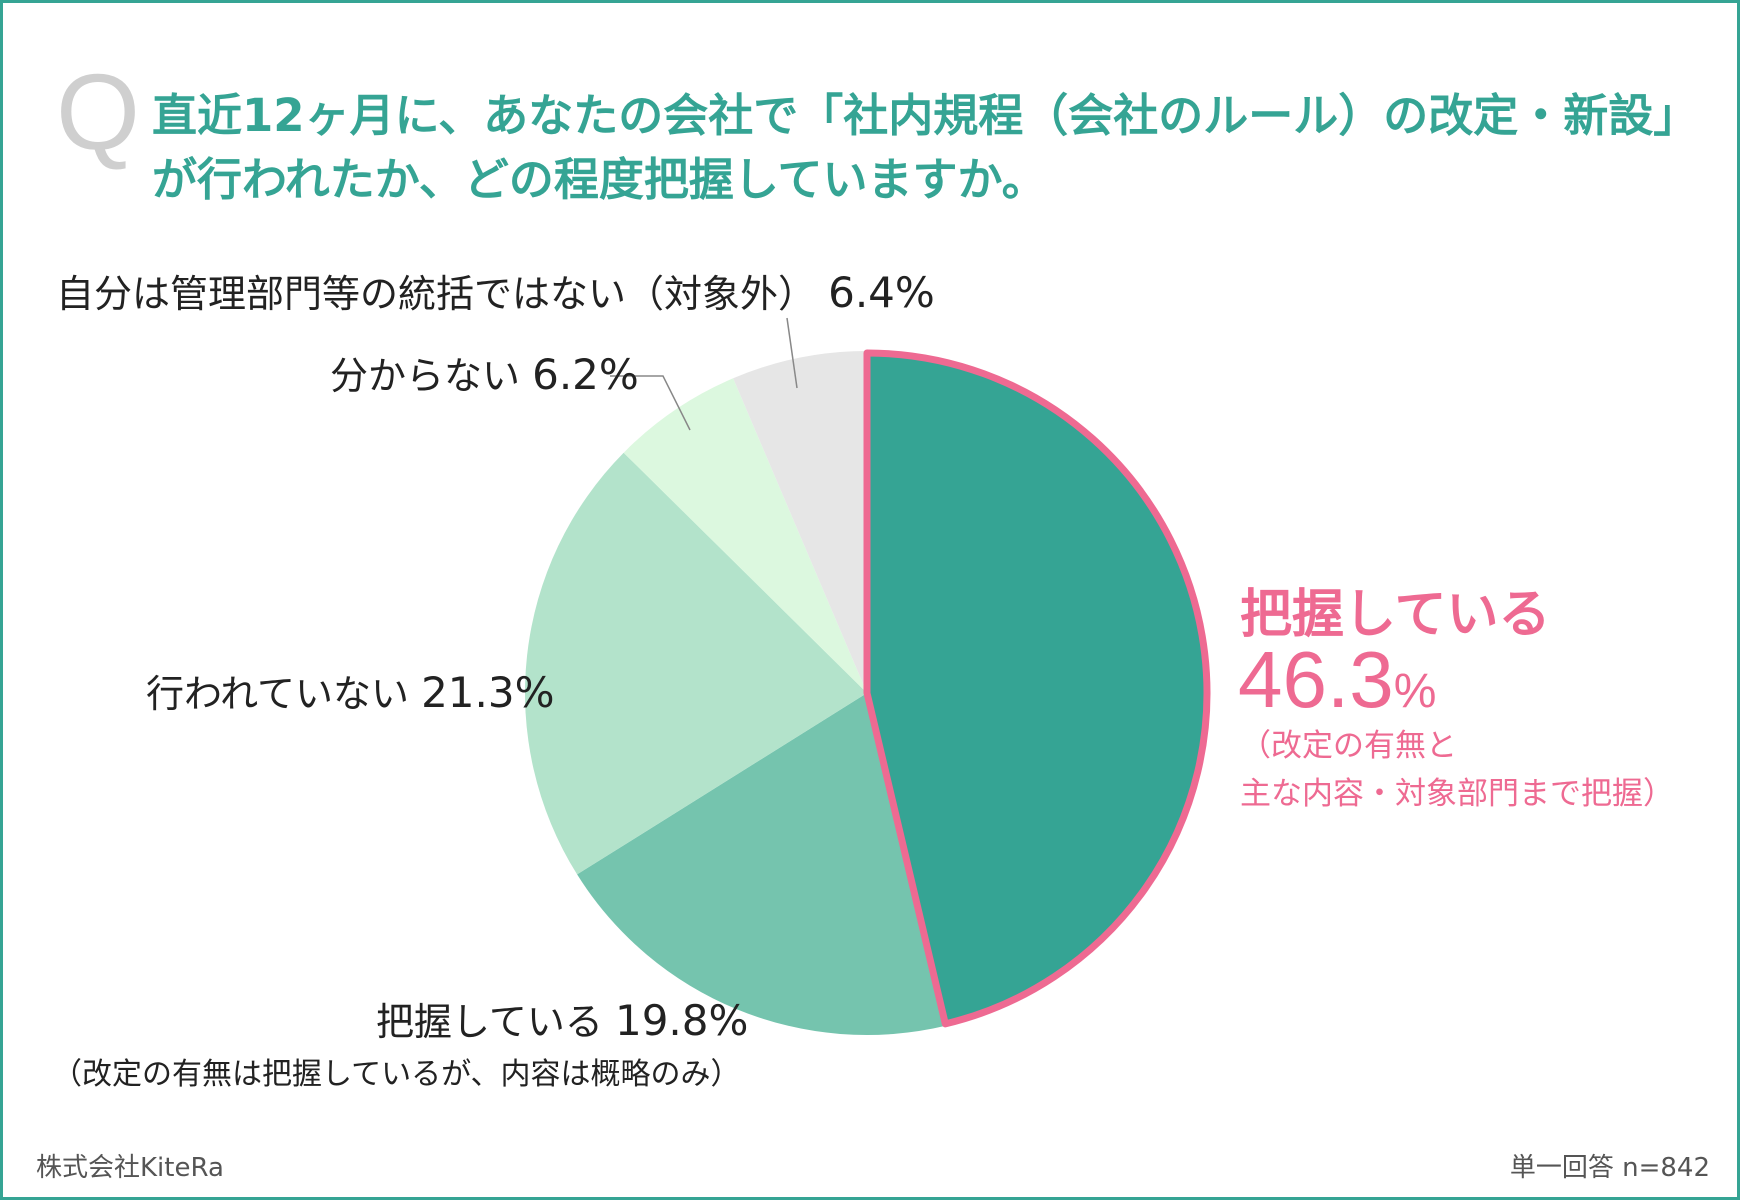 The image size is (1740, 1200). I want to click on label-partial: 把握している 19.8%, so click(562, 1021).